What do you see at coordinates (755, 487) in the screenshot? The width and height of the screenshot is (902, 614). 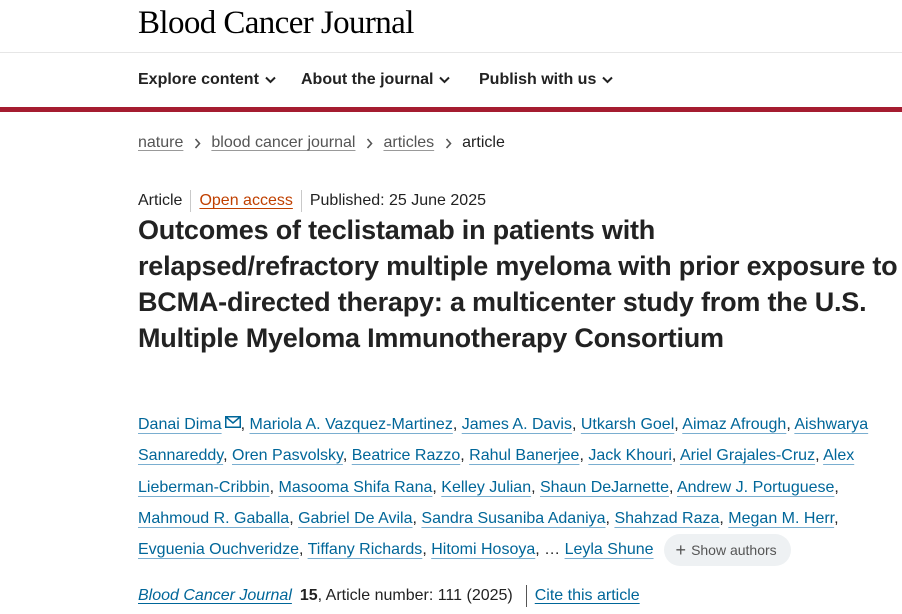 I see `author-link: Andrew J. Portuguese` at bounding box center [755, 487].